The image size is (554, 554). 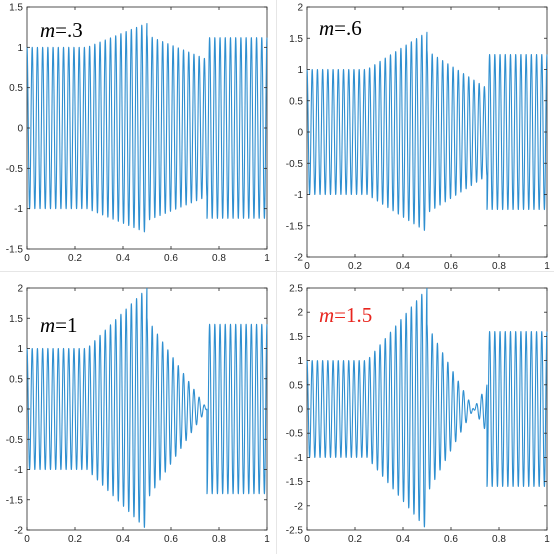 I want to click on modulation-index-label: m=1.5, so click(x=345, y=315).